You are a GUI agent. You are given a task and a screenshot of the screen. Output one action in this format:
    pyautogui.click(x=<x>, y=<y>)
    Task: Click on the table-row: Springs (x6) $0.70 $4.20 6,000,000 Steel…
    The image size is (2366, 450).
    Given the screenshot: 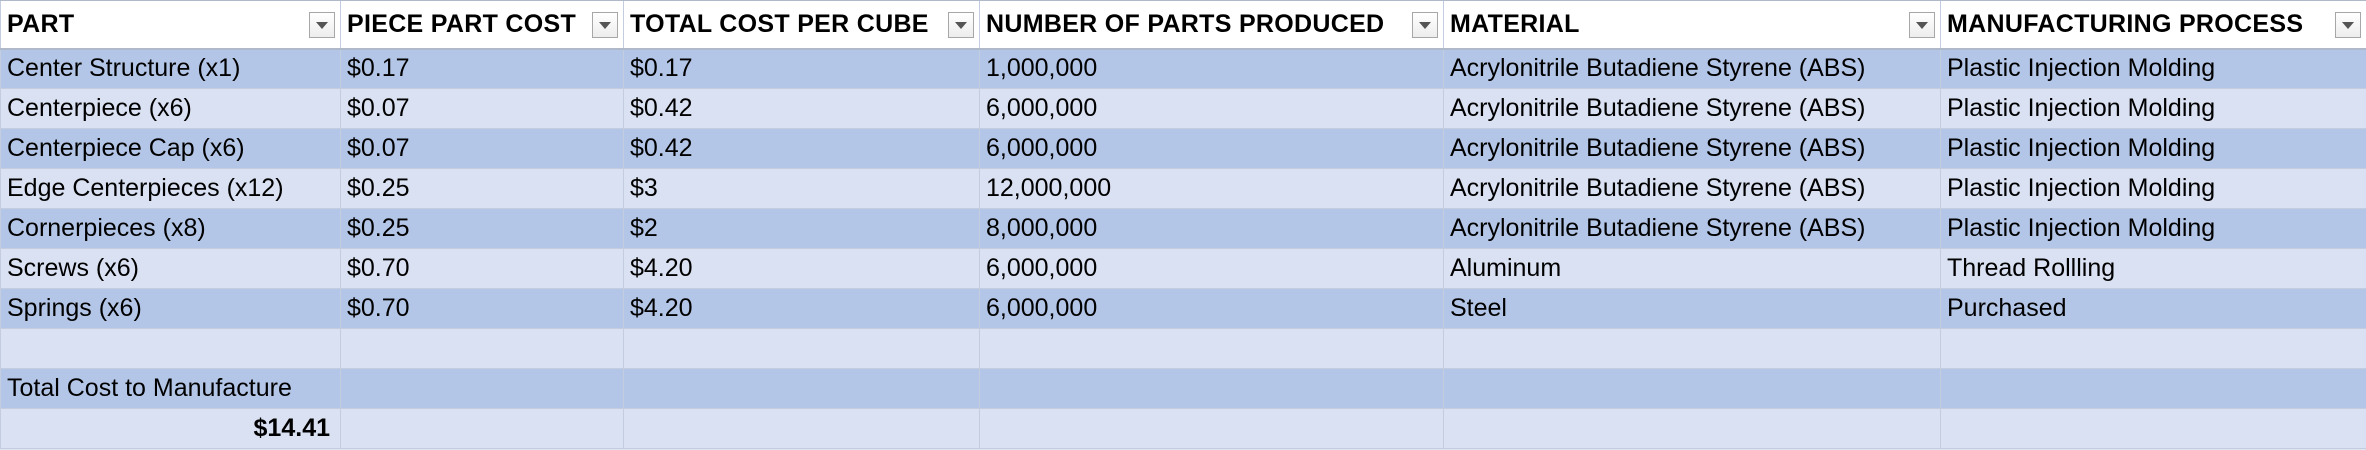 What is the action you would take?
    pyautogui.click(x=1183, y=308)
    